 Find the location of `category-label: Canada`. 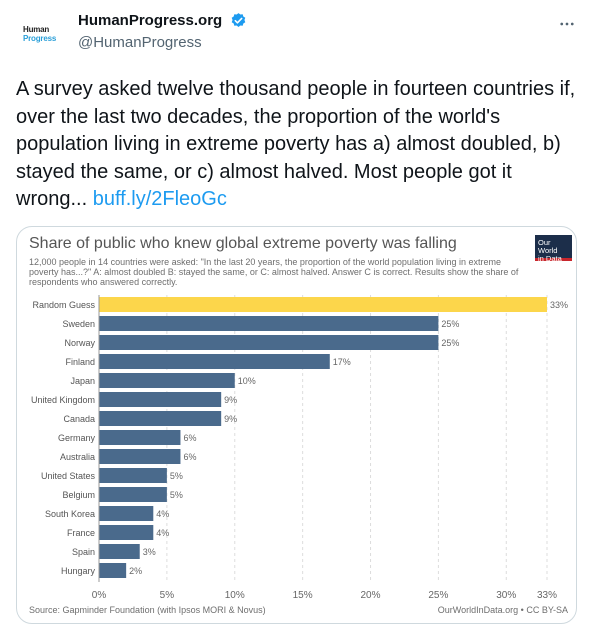

category-label: Canada is located at coordinates (79, 419).